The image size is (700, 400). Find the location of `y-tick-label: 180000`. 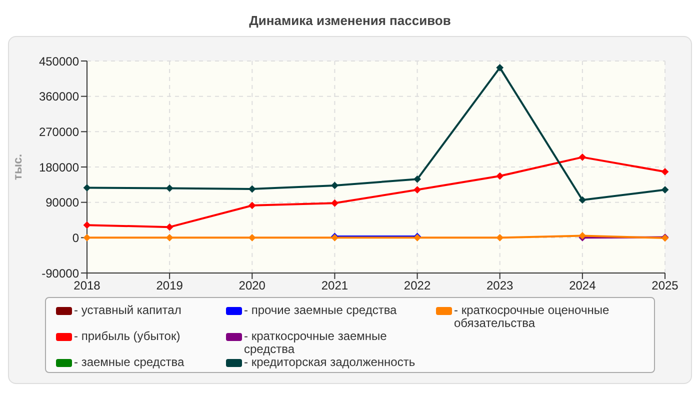

y-tick-label: 180000 is located at coordinates (59, 167).